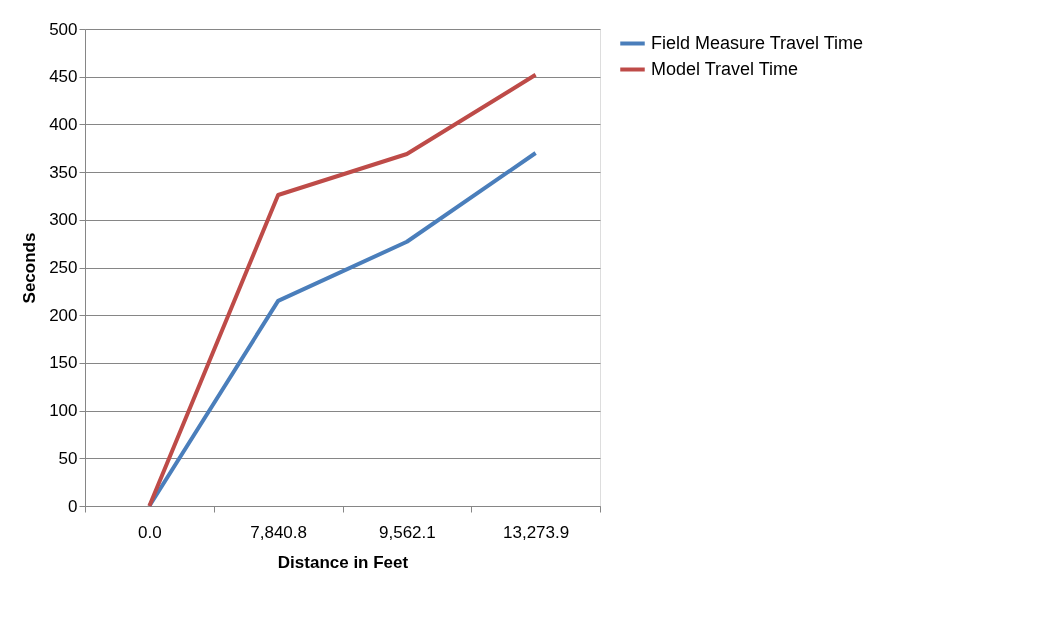  Describe the element at coordinates (343, 562) in the screenshot. I see `x-axis-title: Distance in Feet` at that location.